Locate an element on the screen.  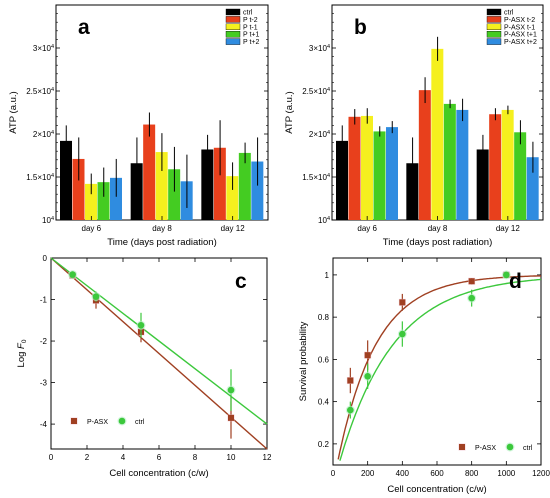
panel-letter: a is located at coordinates (84, 27).